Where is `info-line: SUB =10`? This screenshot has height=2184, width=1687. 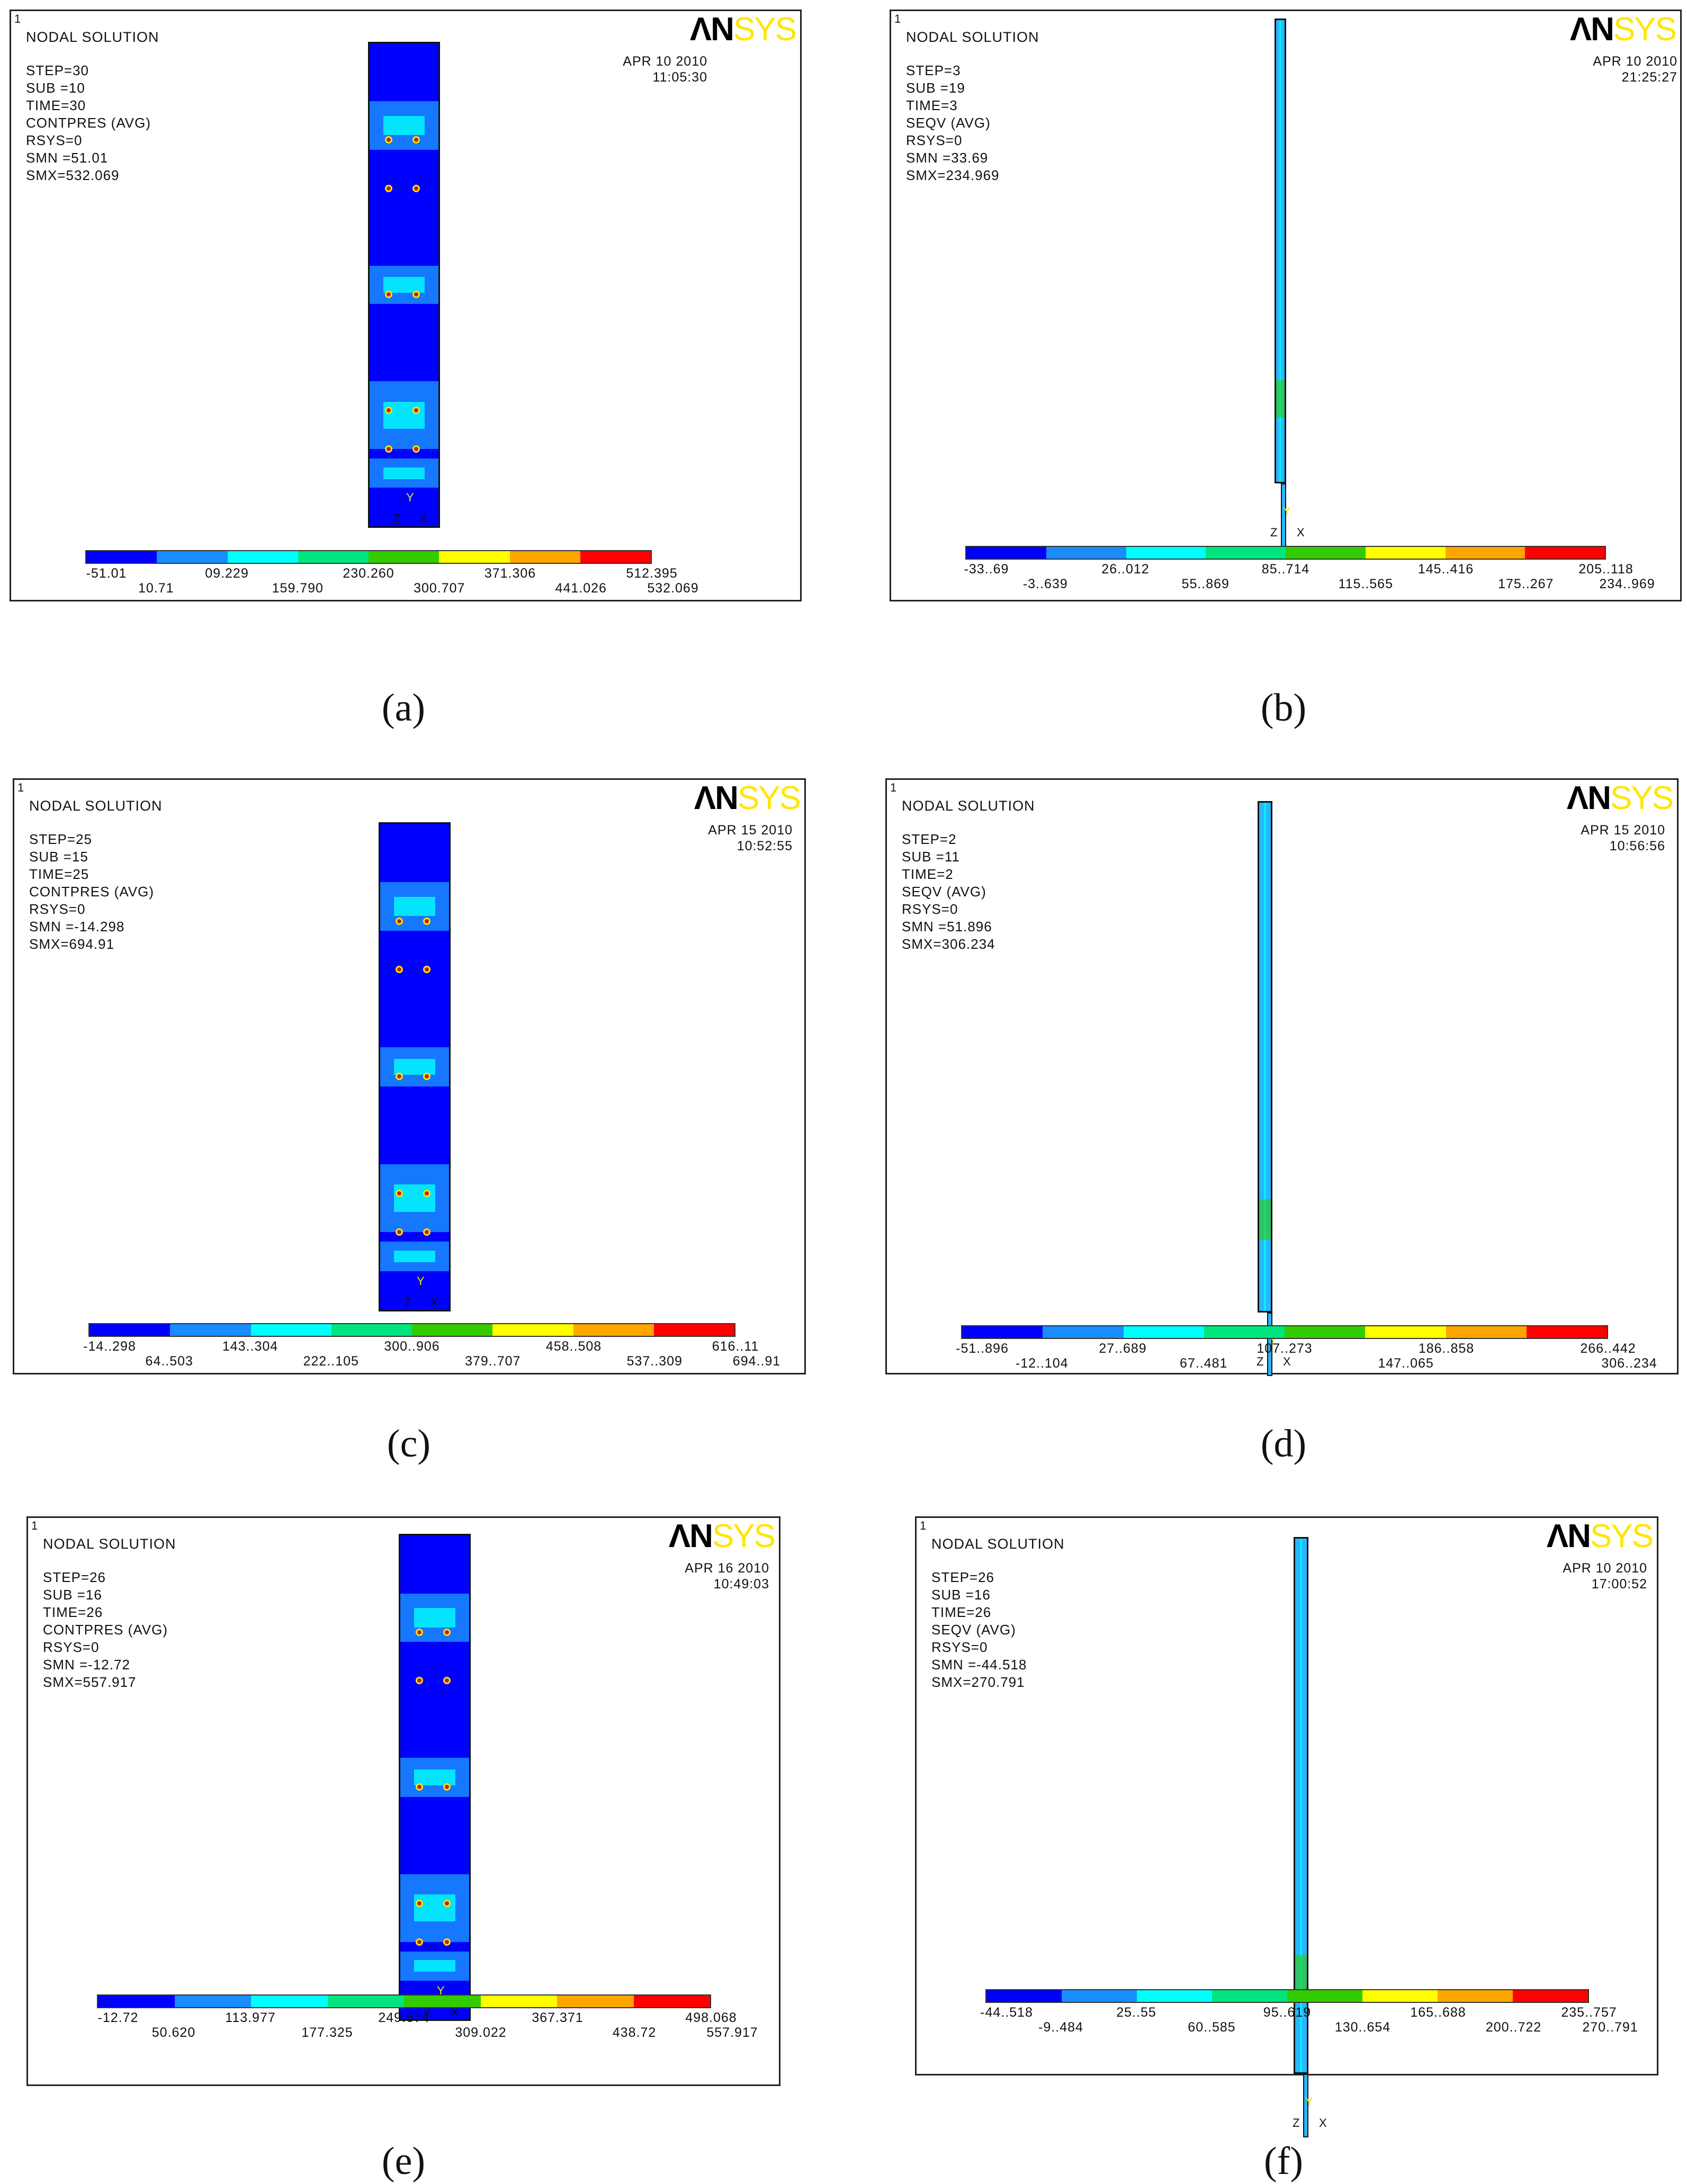
info-line: SUB =10 is located at coordinates (55, 88).